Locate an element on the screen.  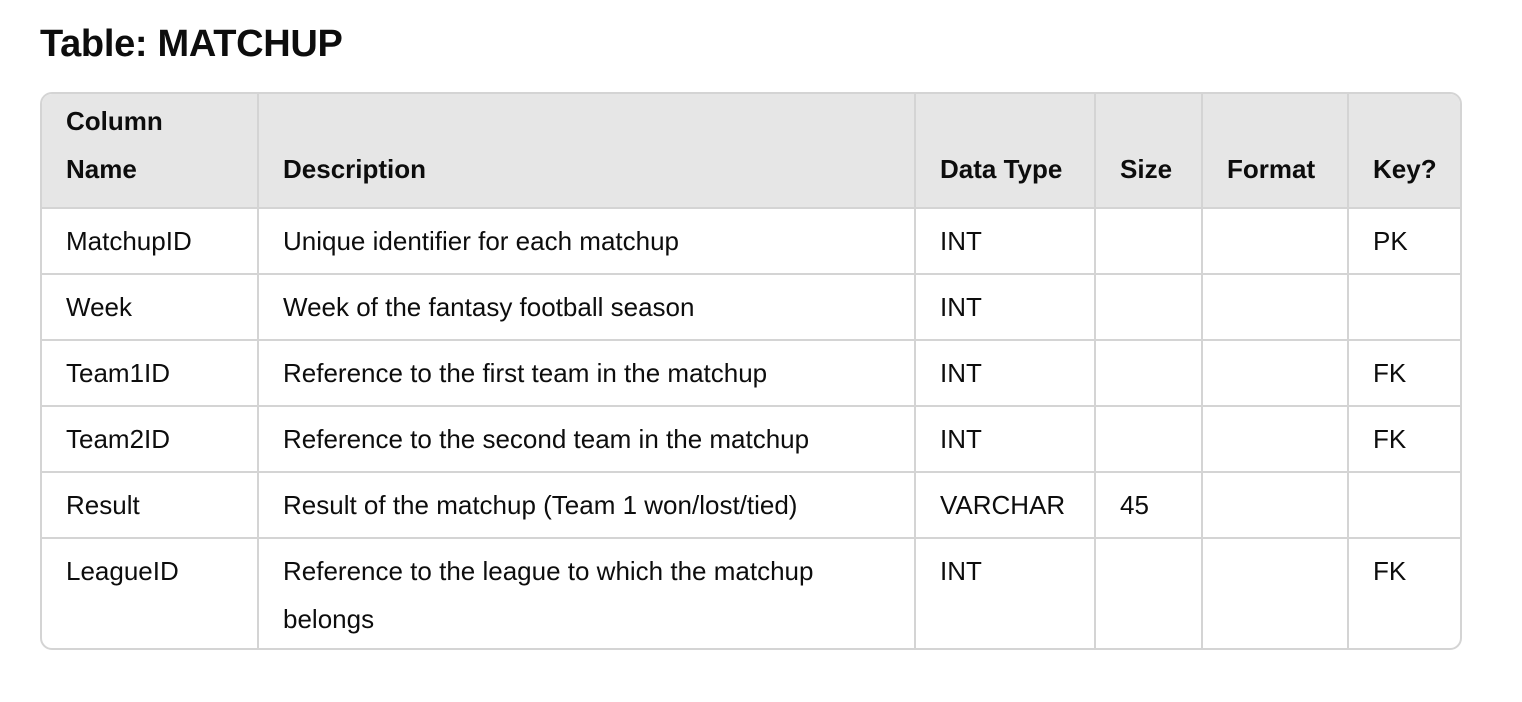
header-data-type: Data Type is located at coordinates (1005, 151).